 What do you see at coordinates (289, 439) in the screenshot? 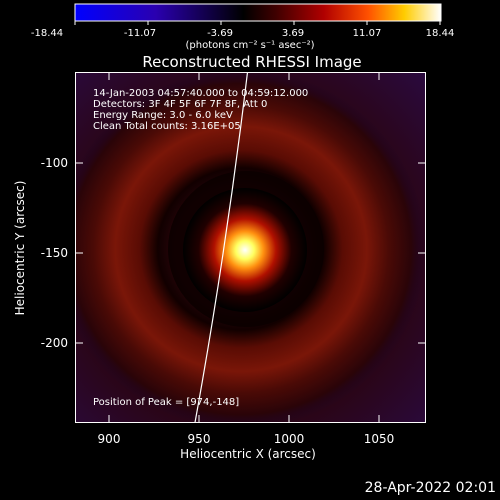
I see `x-tick-label: 1000` at bounding box center [289, 439].